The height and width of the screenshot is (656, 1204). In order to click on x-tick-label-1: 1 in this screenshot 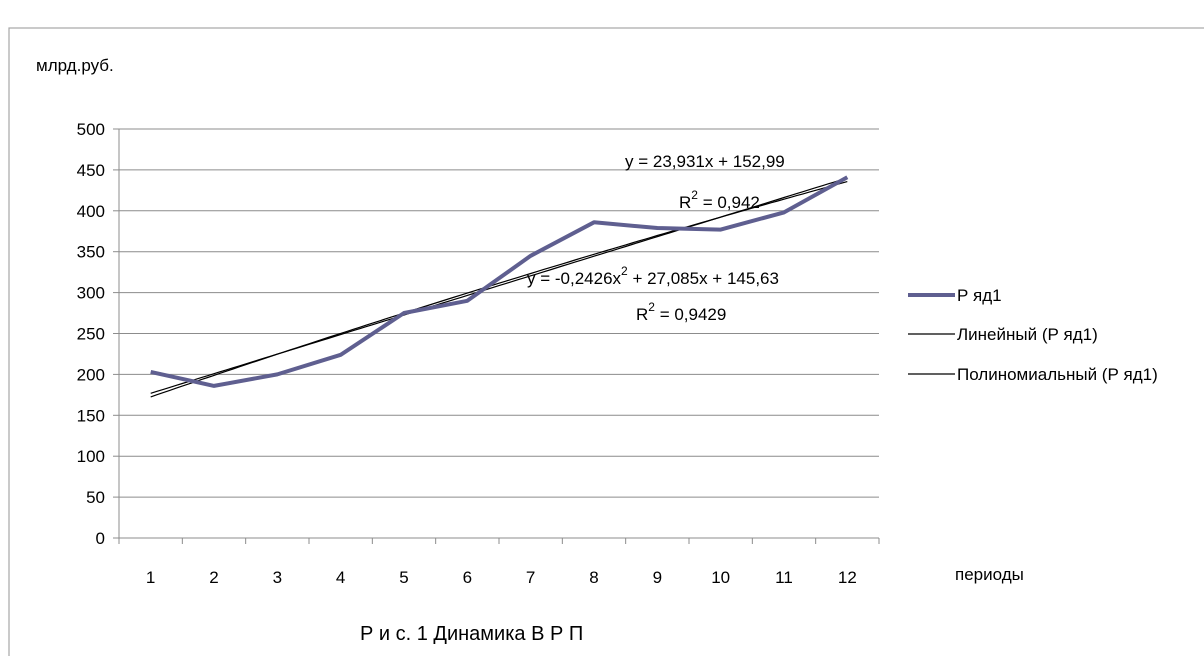, I will do `click(150, 577)`.